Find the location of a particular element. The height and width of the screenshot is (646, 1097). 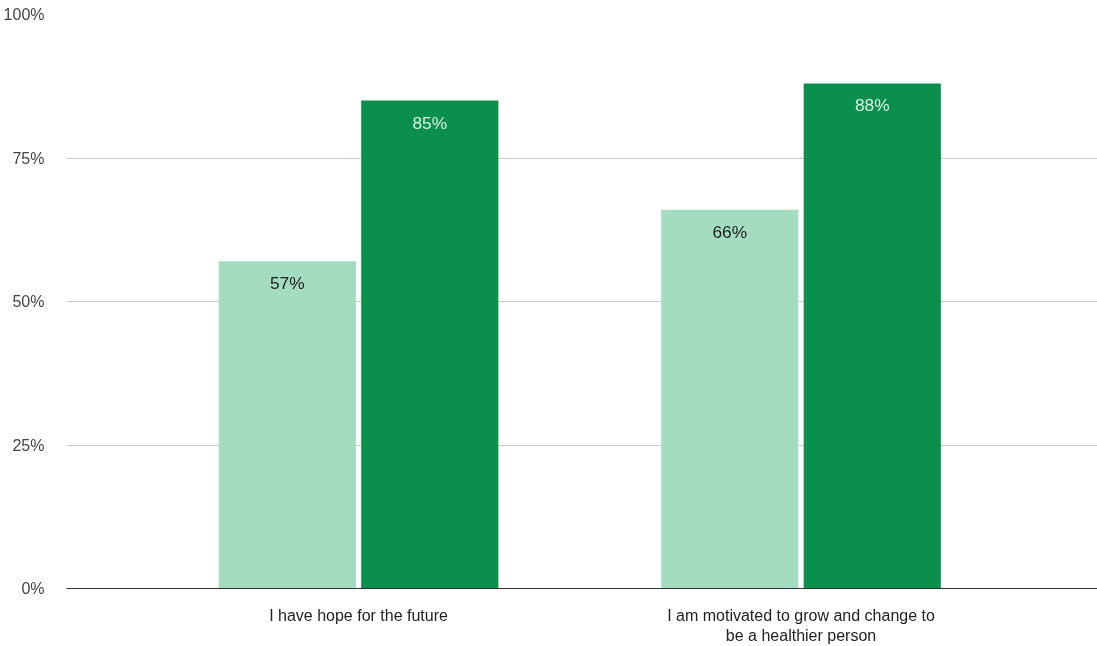

text: 88% is located at coordinates (872, 105).